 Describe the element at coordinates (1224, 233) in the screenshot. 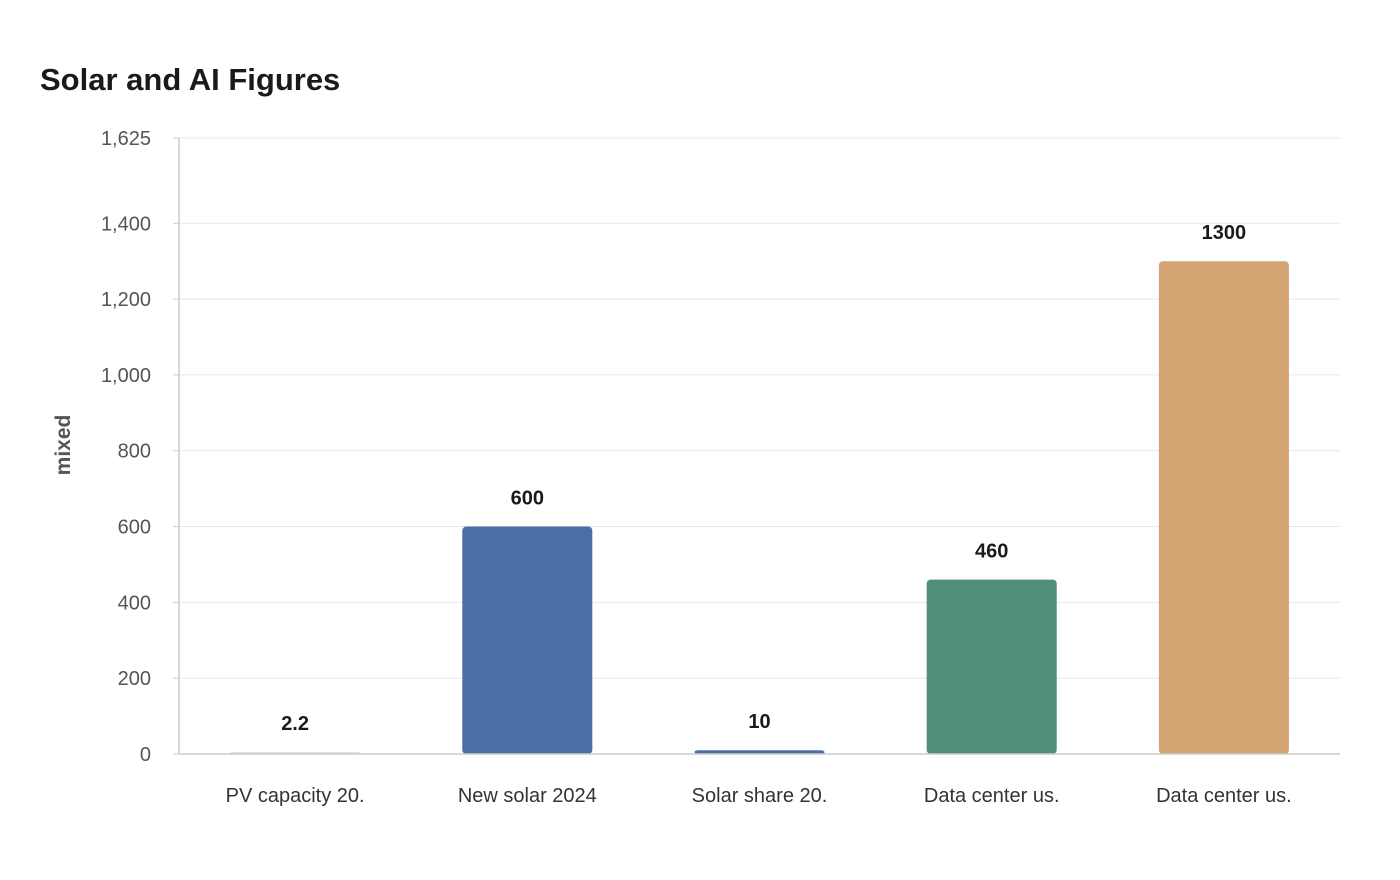

I see `data-label: 1300` at that location.